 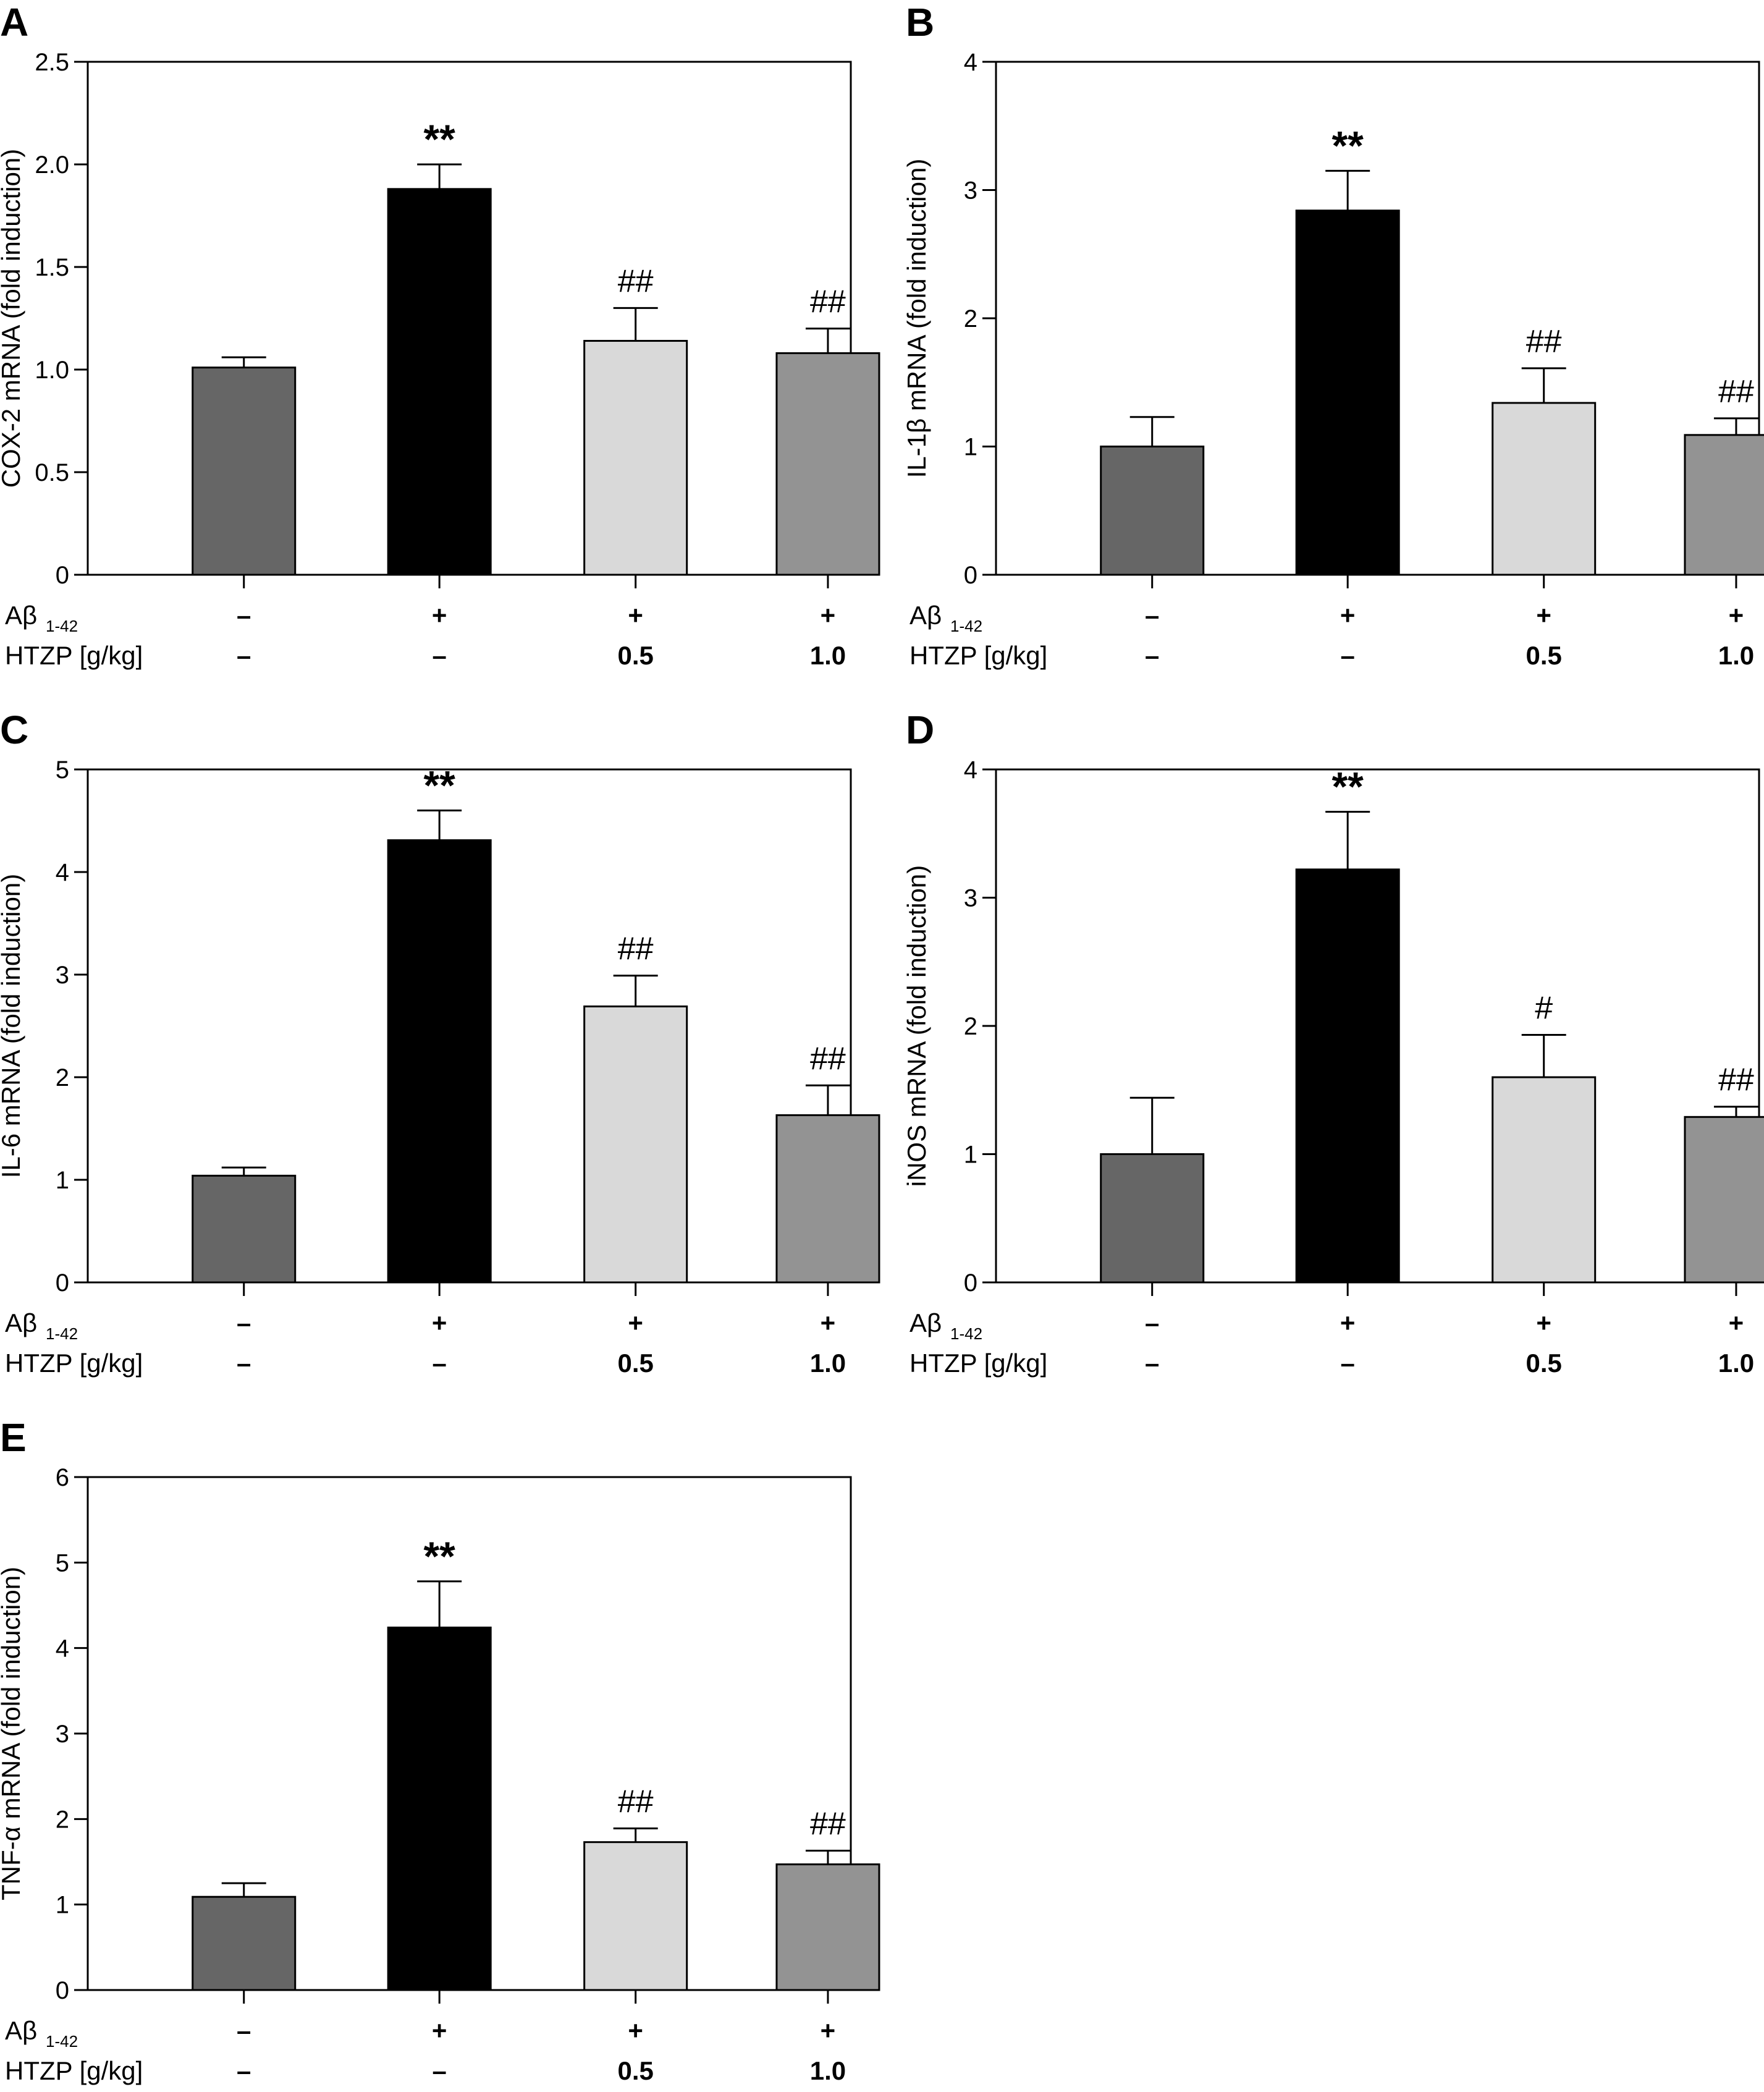 I want to click on y-axis-title: iNOS mRNA (fold induction), so click(x=916, y=1026).